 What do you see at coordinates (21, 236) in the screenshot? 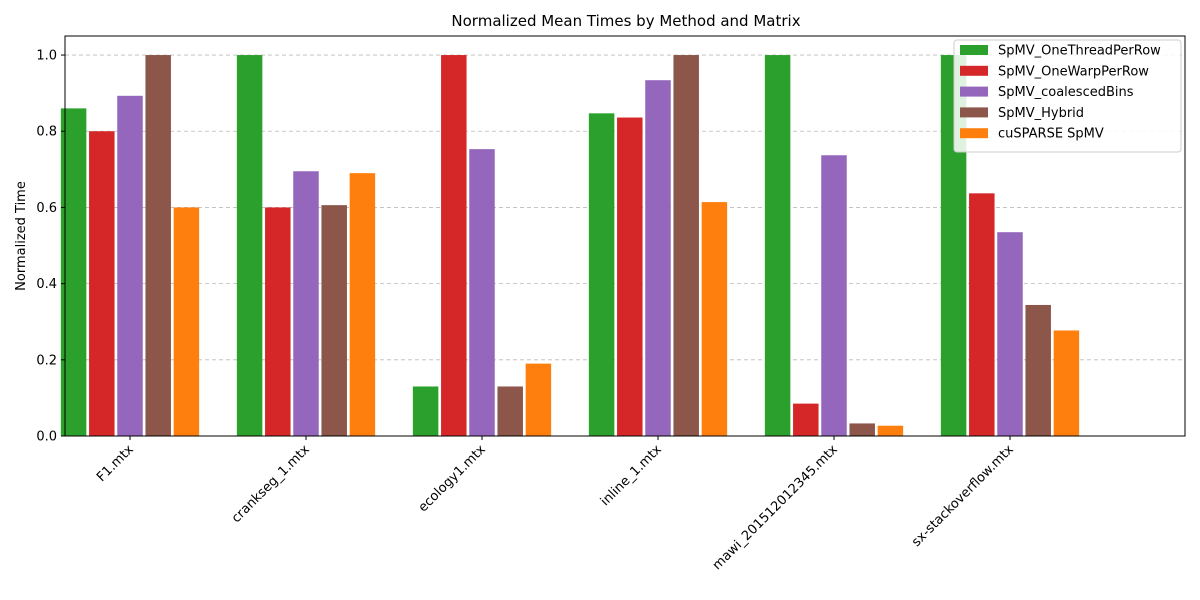
I see `y-axis-label: Normalized Time` at bounding box center [21, 236].